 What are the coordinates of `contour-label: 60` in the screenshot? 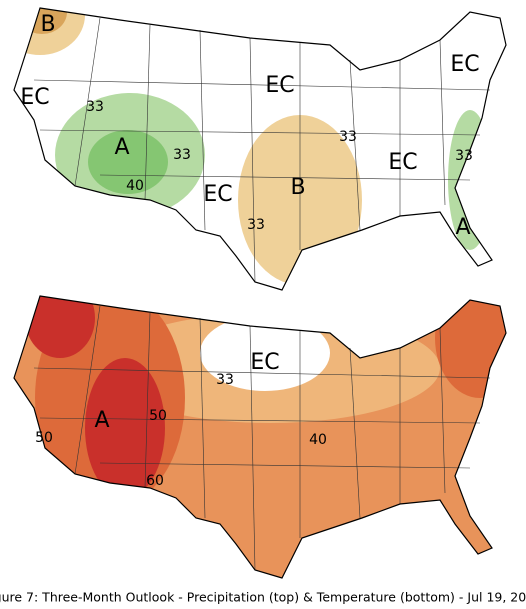 It's located at (155, 481).